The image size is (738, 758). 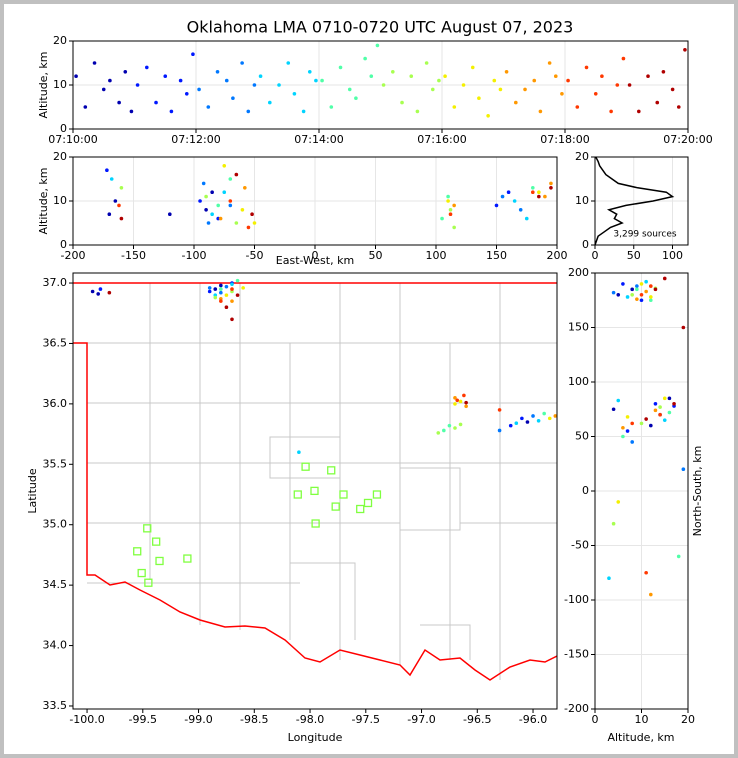 I want to click on y-tick-label: 34.5, so click(x=55, y=584).